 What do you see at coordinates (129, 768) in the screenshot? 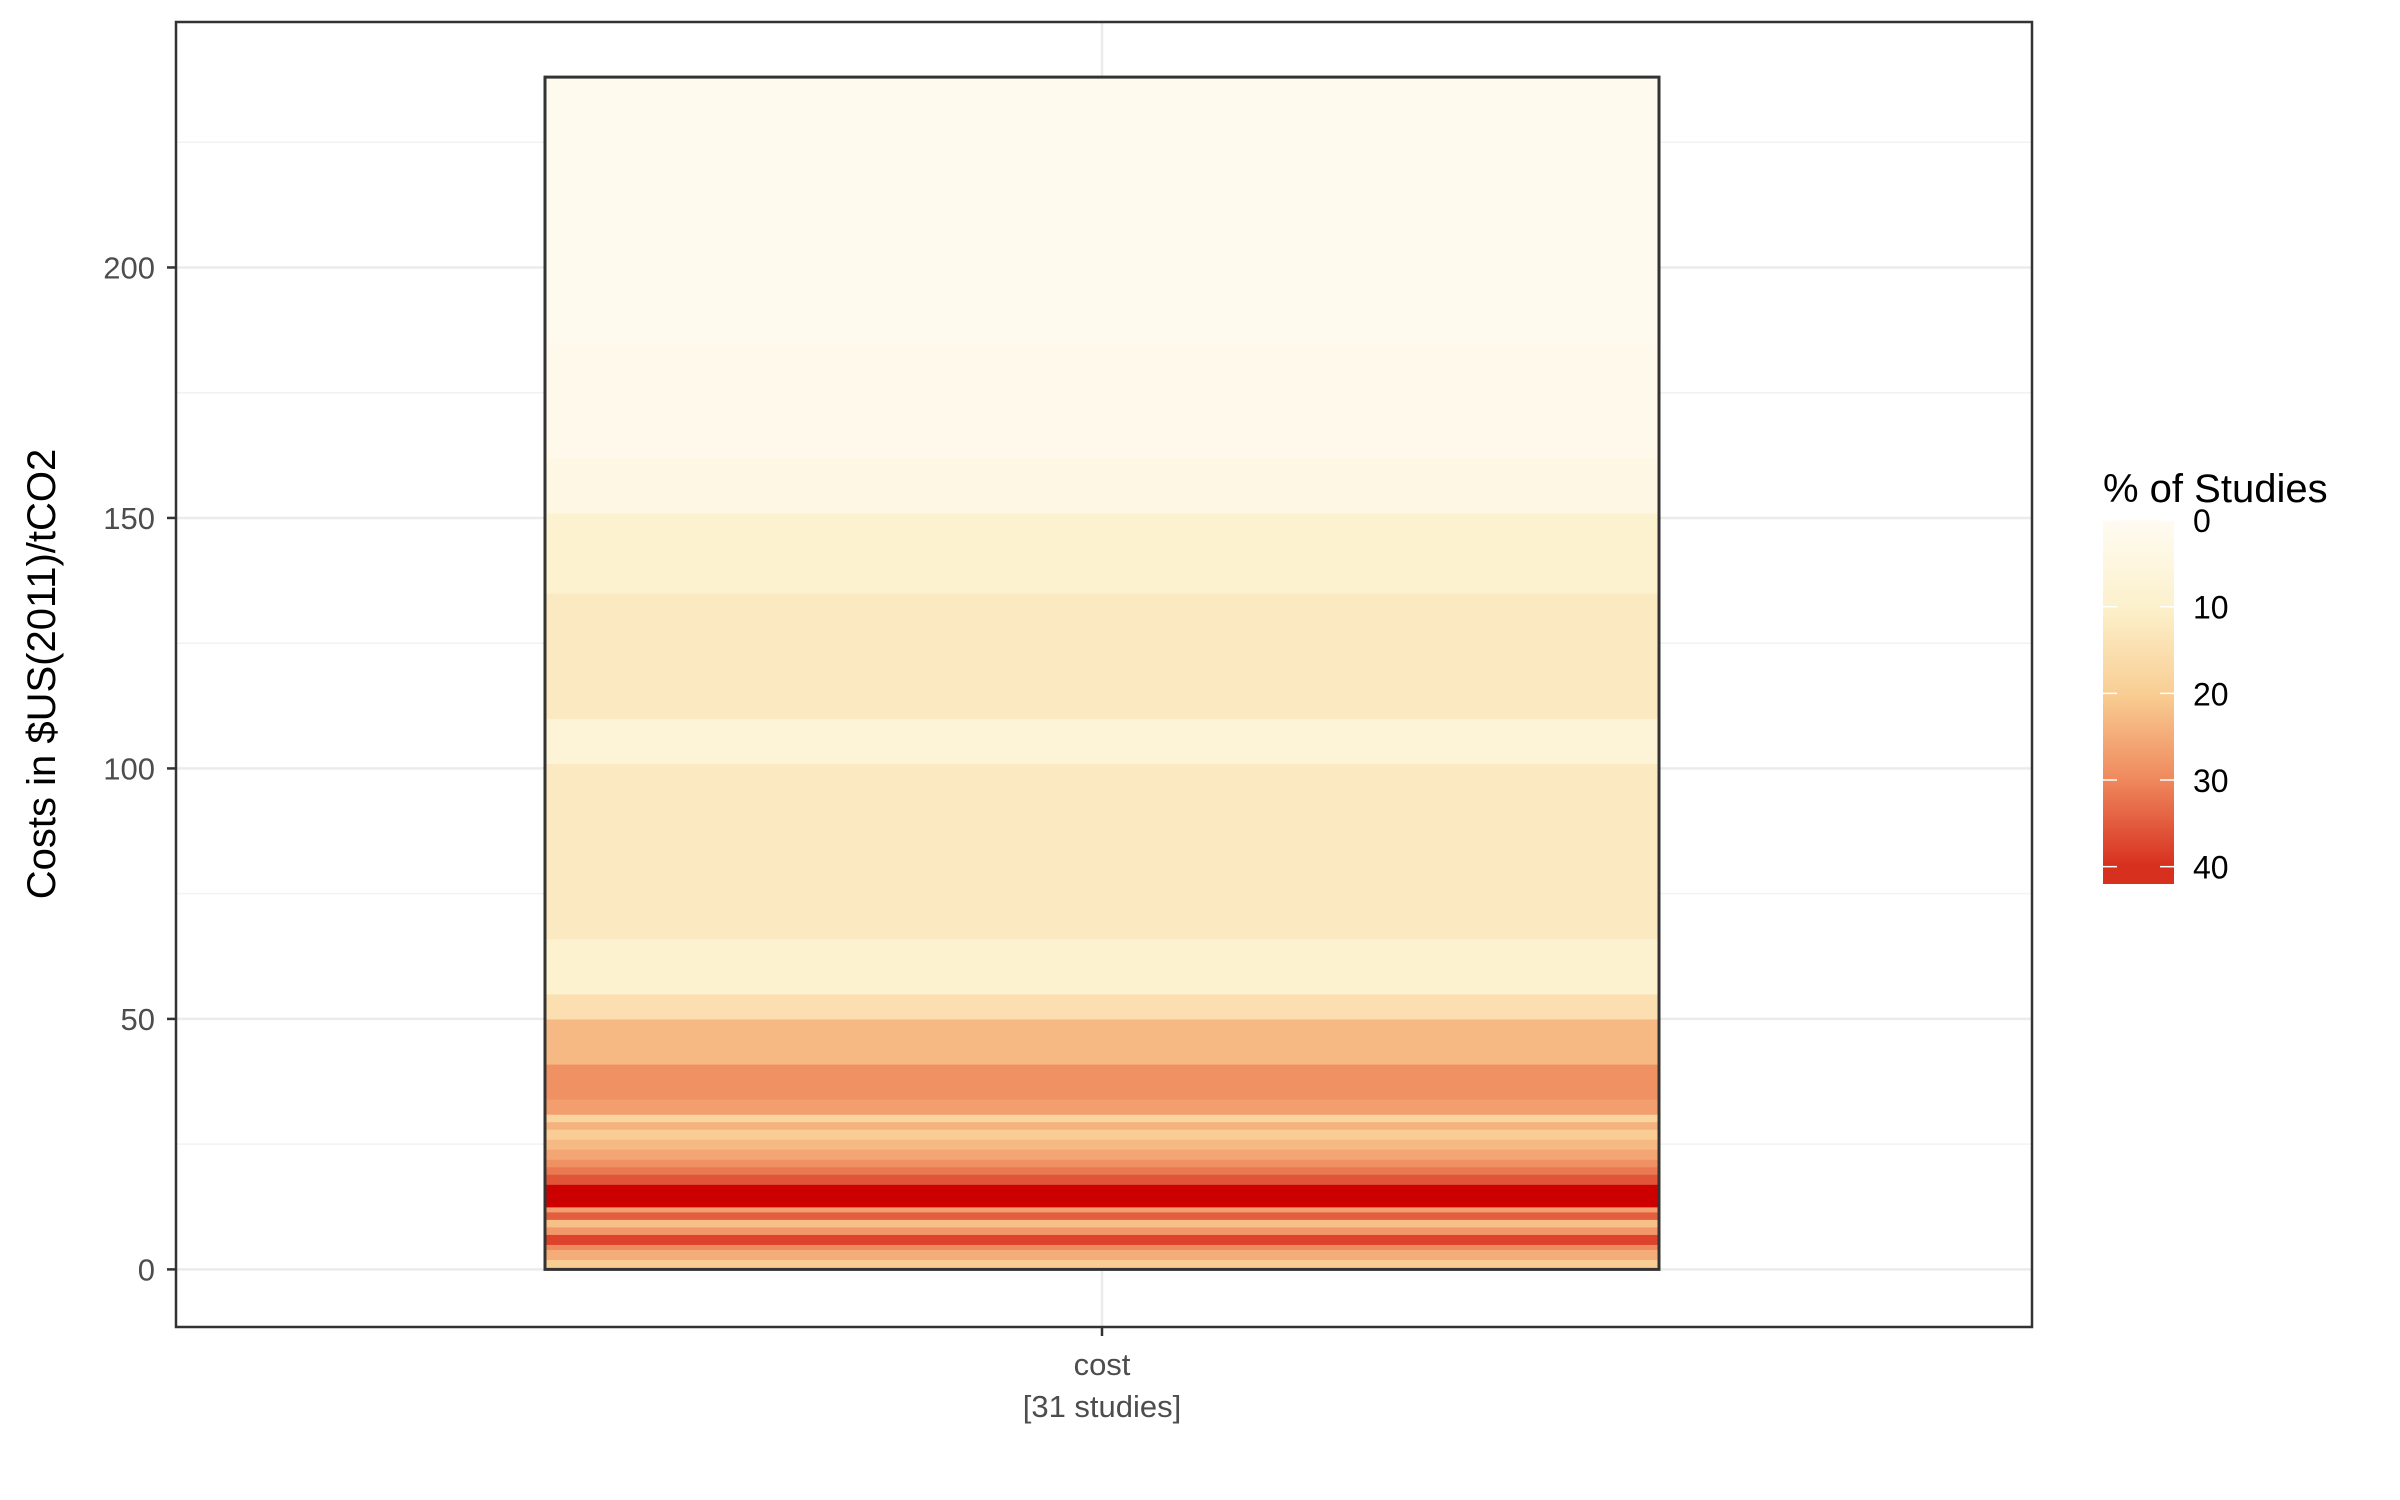
I see `y-tick-label: 100` at bounding box center [129, 768].